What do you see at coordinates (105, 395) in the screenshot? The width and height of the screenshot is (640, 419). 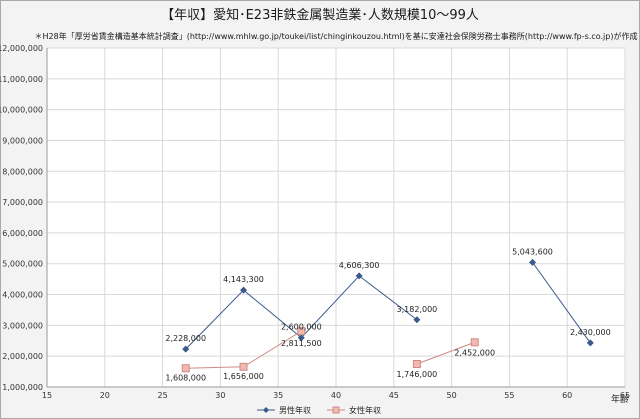 I see `x-tick-label: 20` at bounding box center [105, 395].